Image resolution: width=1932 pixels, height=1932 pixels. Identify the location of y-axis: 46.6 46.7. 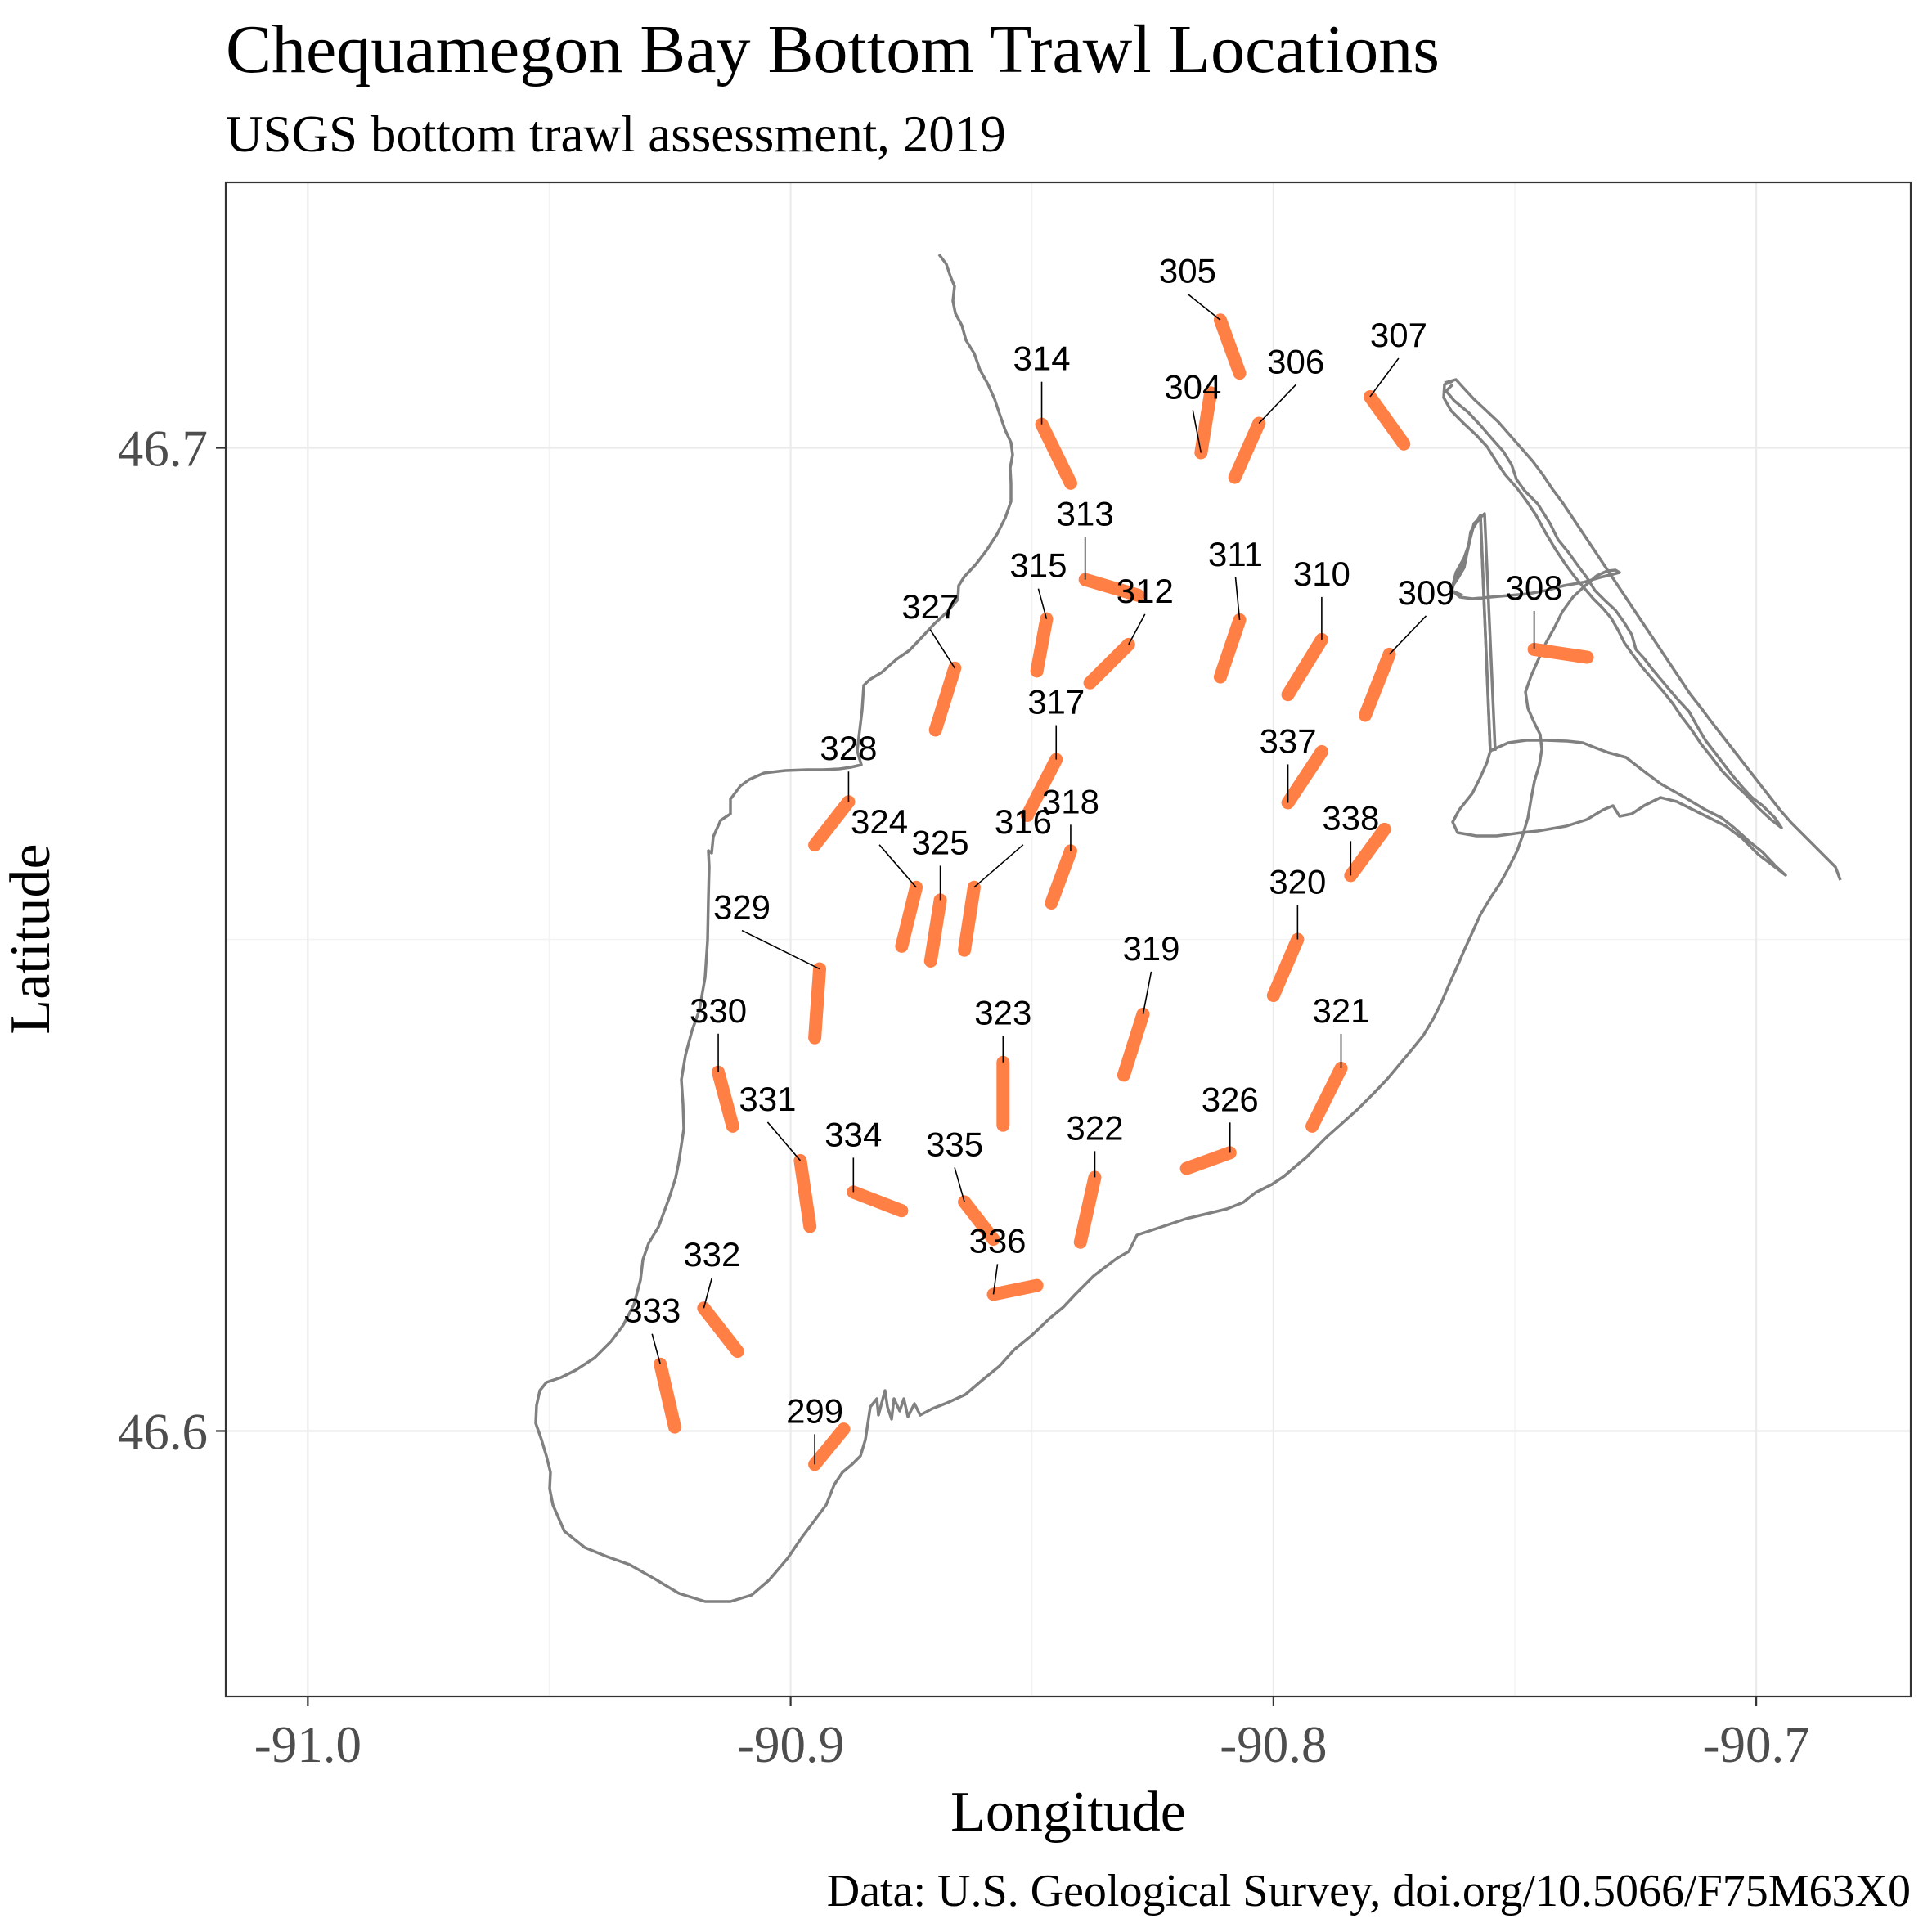
(172, 940).